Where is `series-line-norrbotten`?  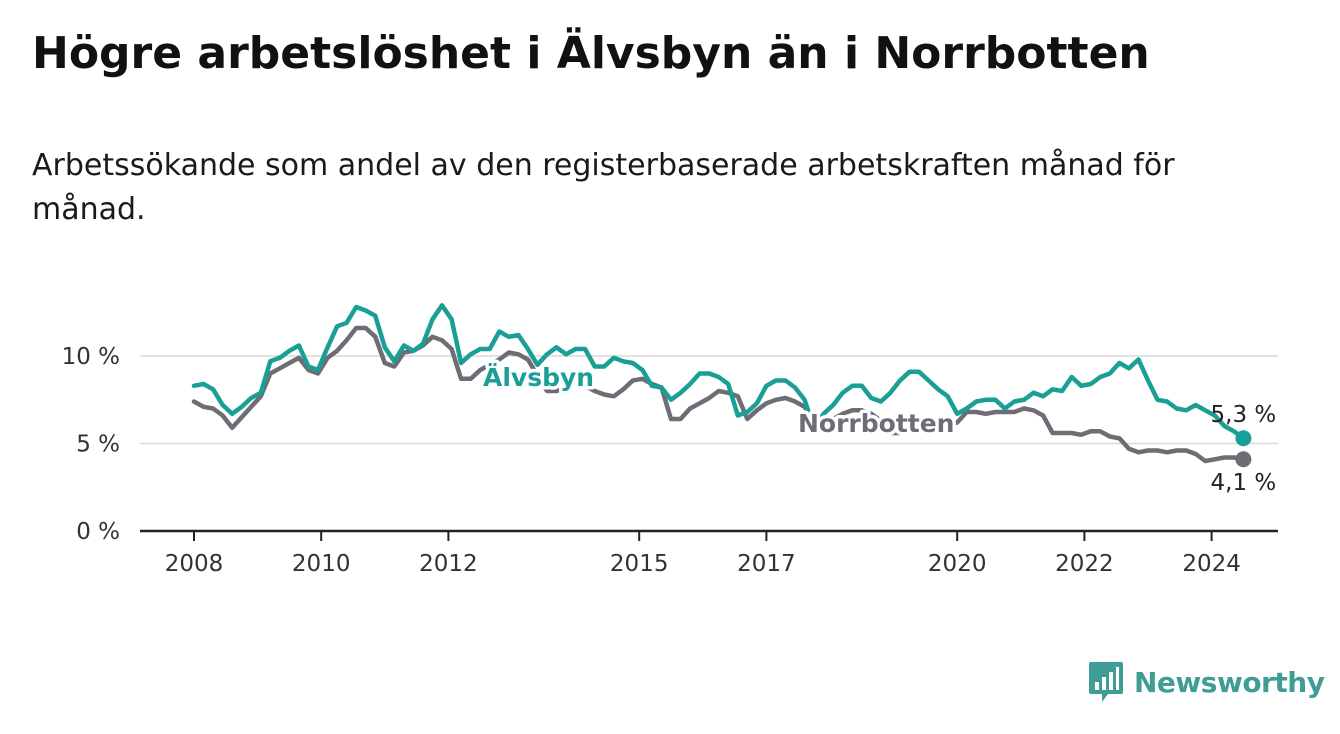 series-line-norrbotten is located at coordinates (718, 394).